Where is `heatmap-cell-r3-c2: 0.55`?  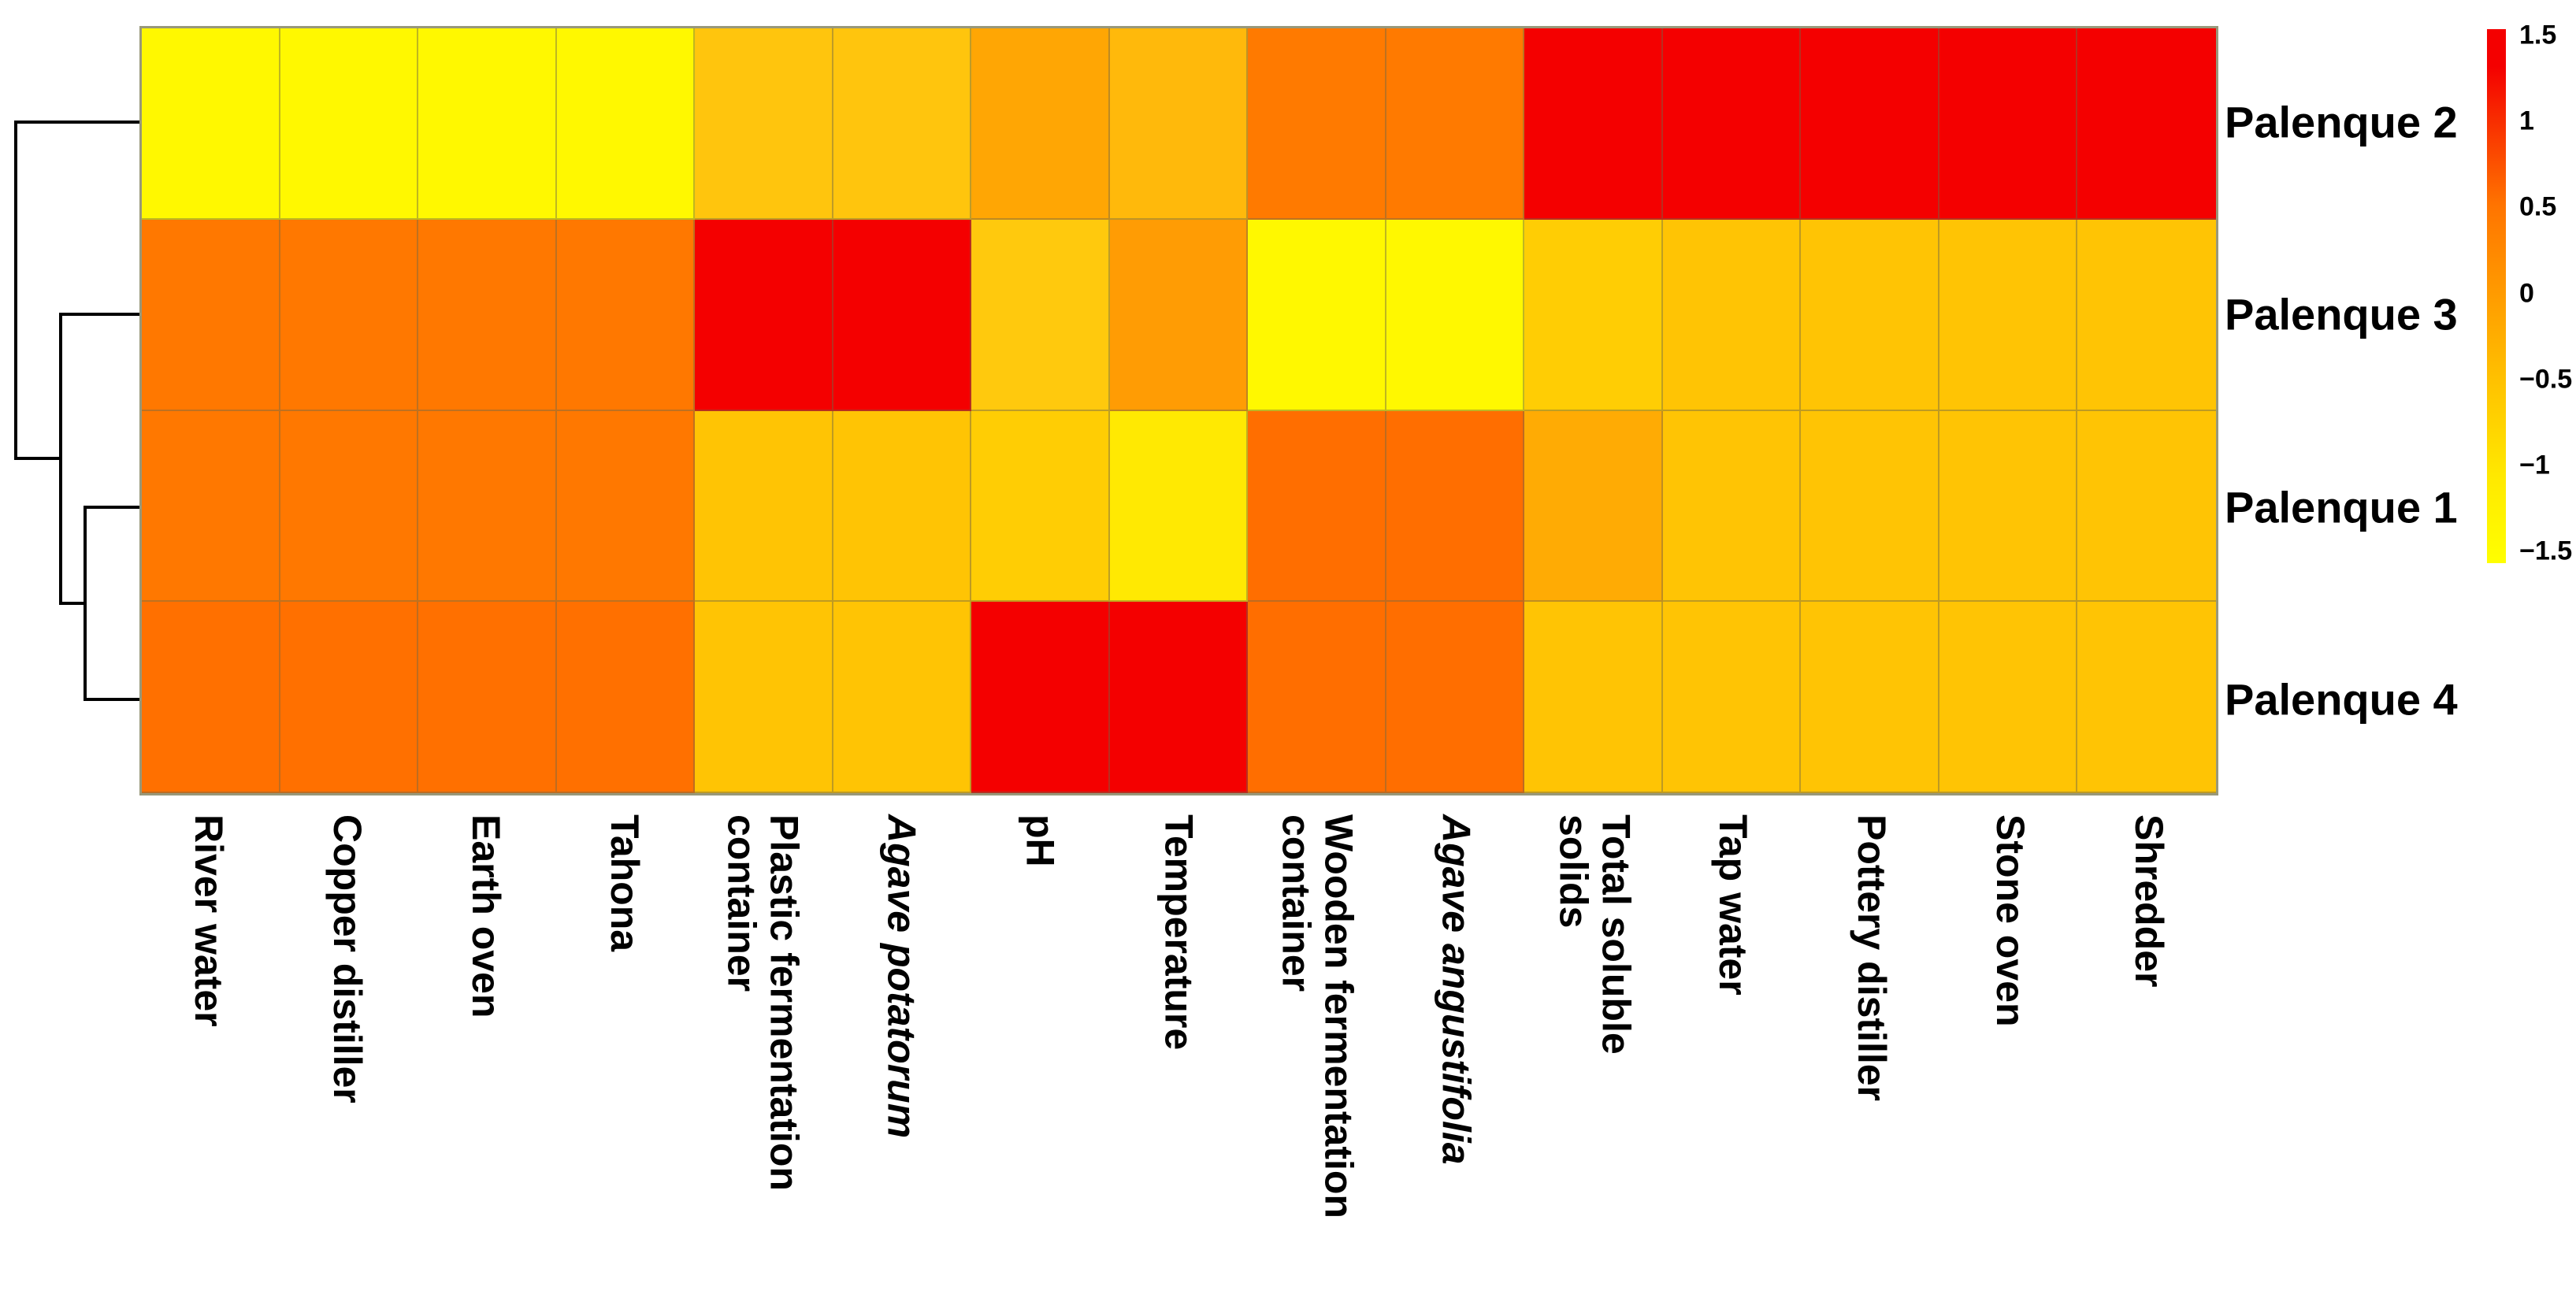
heatmap-cell-r3-c2: 0.55 is located at coordinates (349, 506).